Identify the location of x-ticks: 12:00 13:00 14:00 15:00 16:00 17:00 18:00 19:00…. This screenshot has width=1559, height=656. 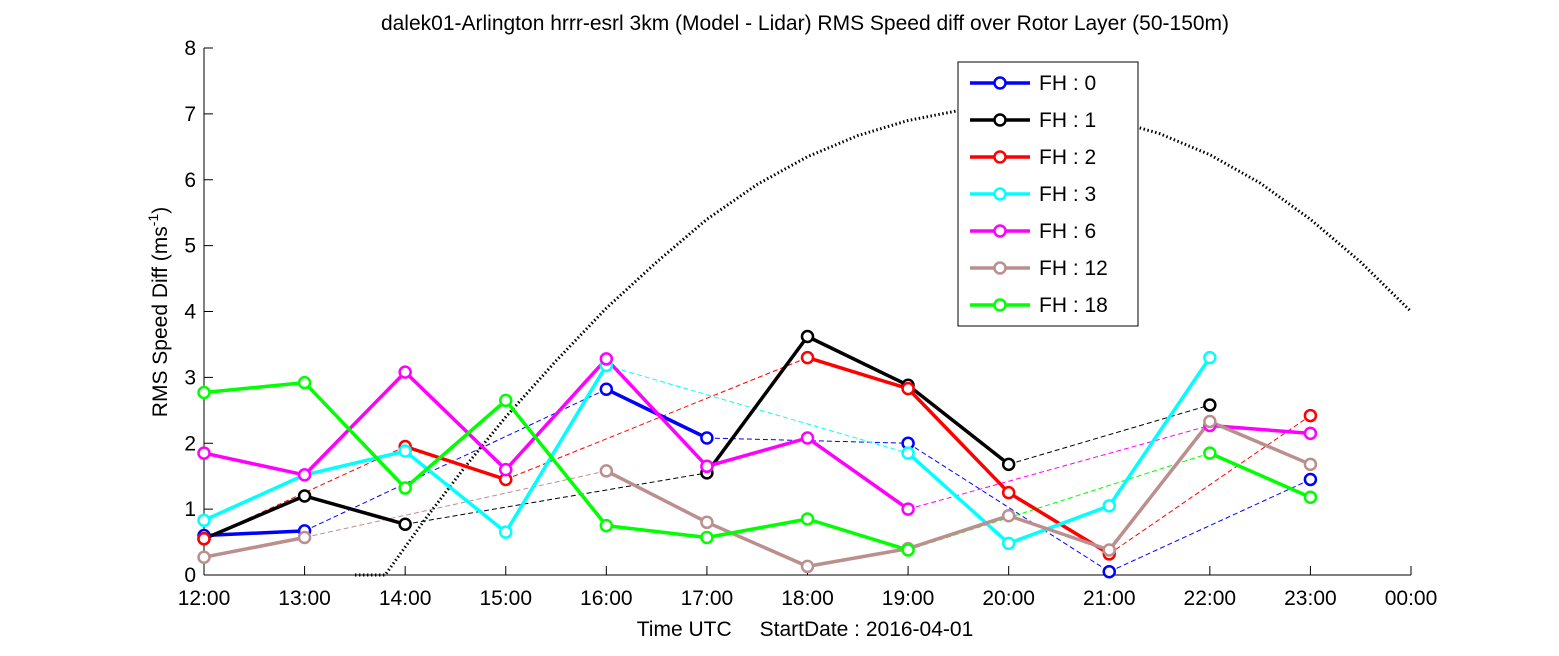
(808, 588).